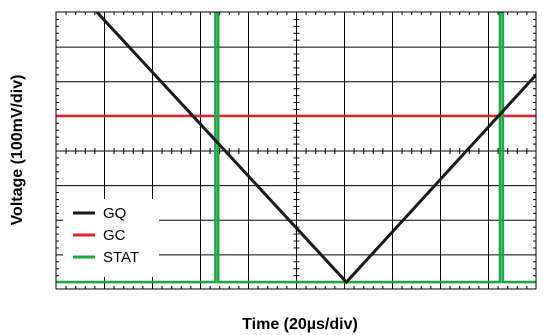 The height and width of the screenshot is (335, 546). What do you see at coordinates (114, 213) in the screenshot?
I see `legend-label-gq: GQ` at bounding box center [114, 213].